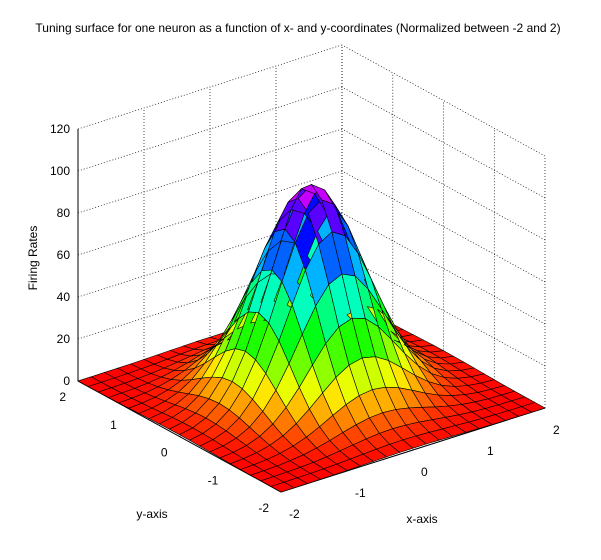 The image size is (601, 560). I want to click on y-tick-label: -2, so click(263, 508).